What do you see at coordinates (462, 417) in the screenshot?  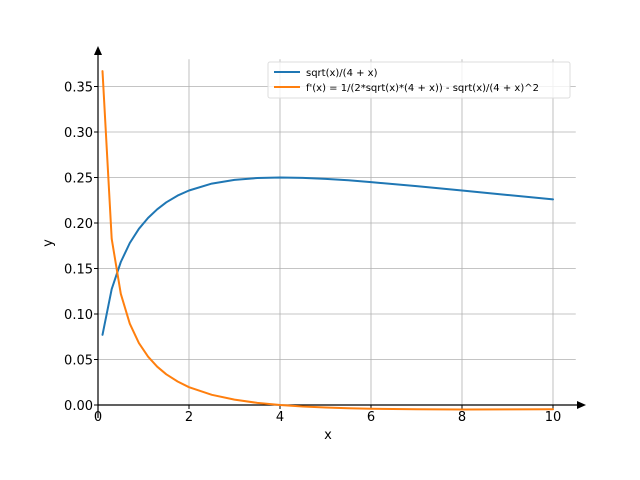 I see `x-tick-label: 8` at bounding box center [462, 417].